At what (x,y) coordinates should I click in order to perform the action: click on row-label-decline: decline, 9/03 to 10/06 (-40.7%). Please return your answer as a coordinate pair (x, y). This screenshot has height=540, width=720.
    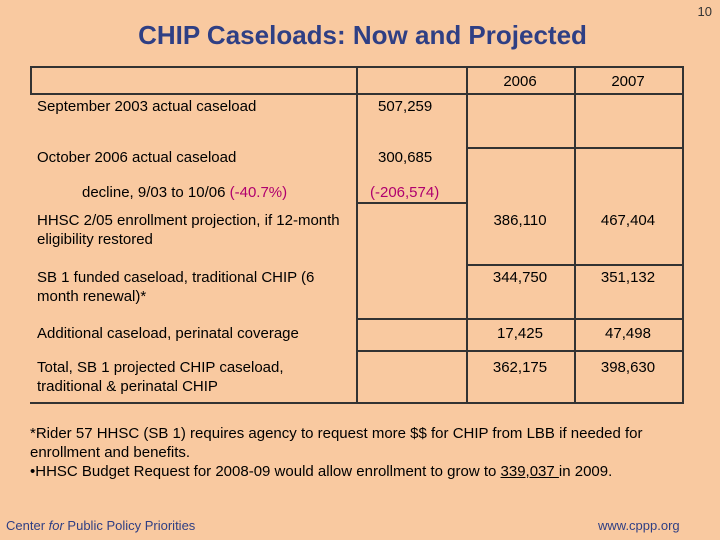
    Looking at the image, I should click on (217, 192).